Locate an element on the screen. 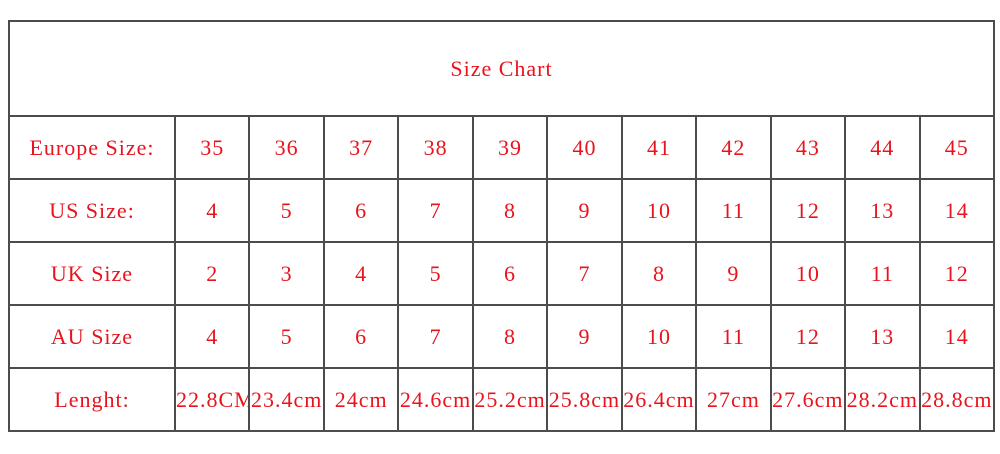  size-cell: 44 is located at coordinates (882, 147).